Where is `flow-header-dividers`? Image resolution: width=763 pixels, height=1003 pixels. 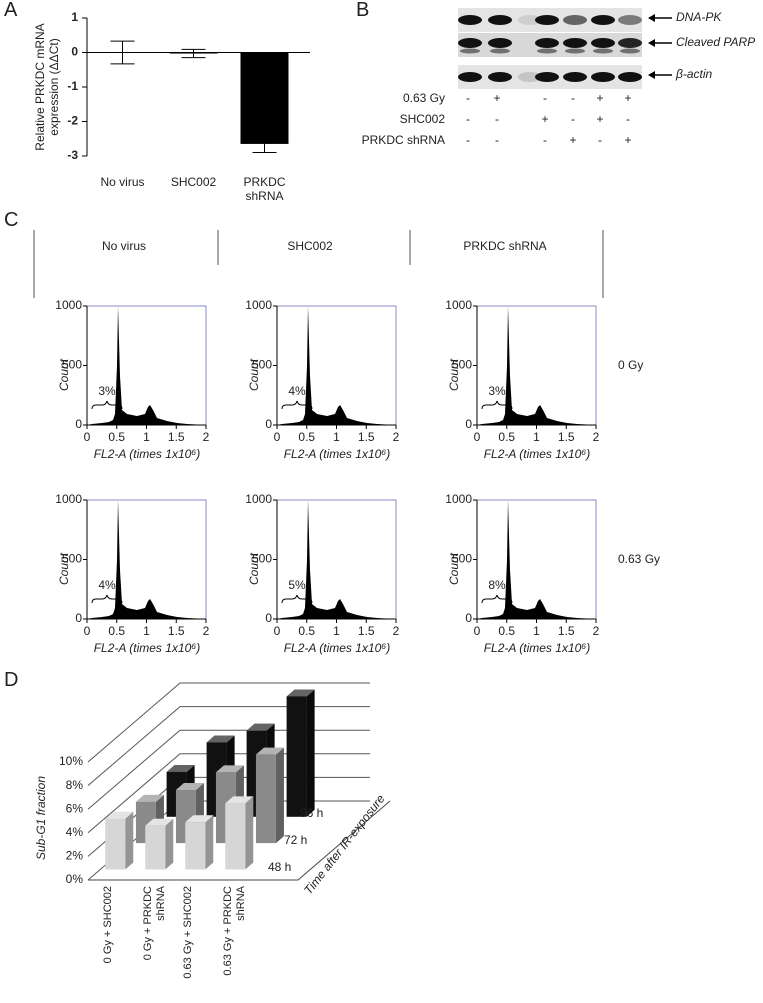
flow-header-dividers is located at coordinates (318, 264).